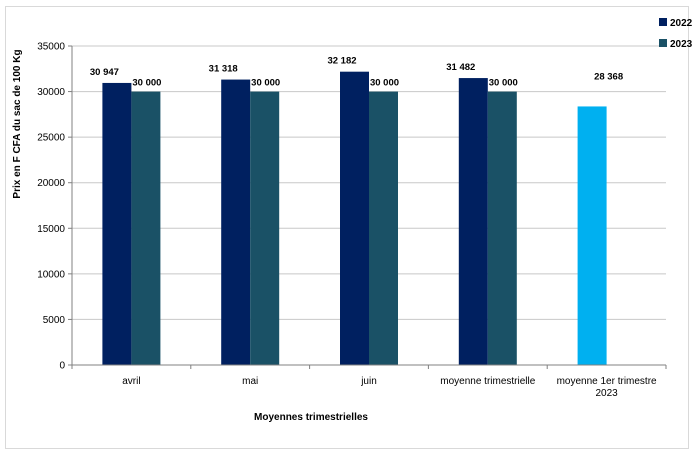  I want to click on y-tick-labels: 0 5000 10000 15000 20000 25000 30000 35000, so click(54, 207).